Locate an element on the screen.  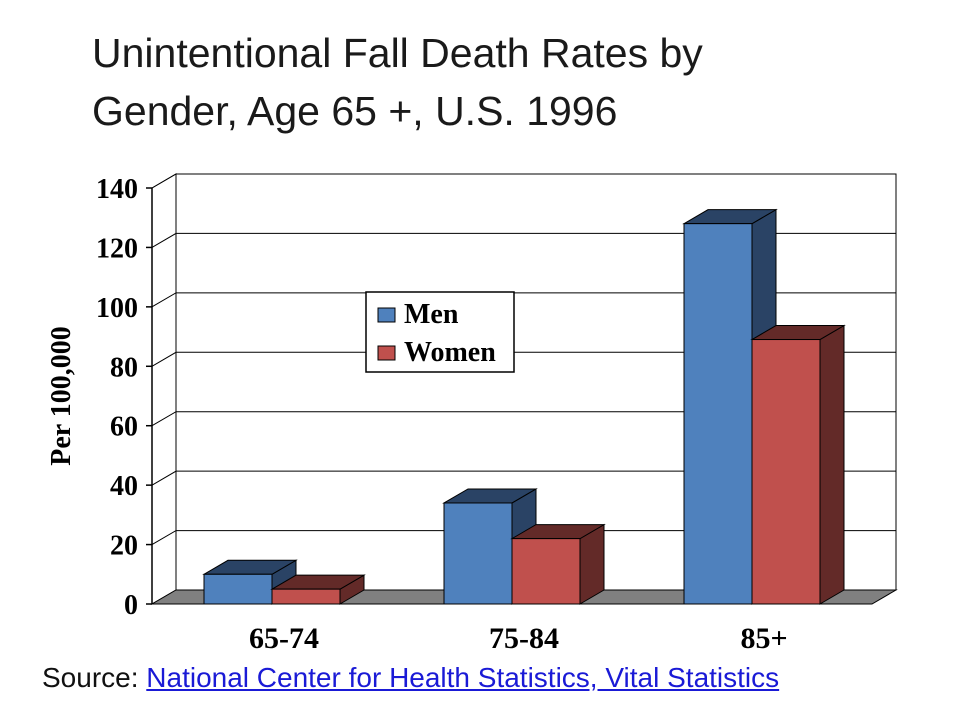
y-tick-label: 20 is located at coordinates (124, 546).